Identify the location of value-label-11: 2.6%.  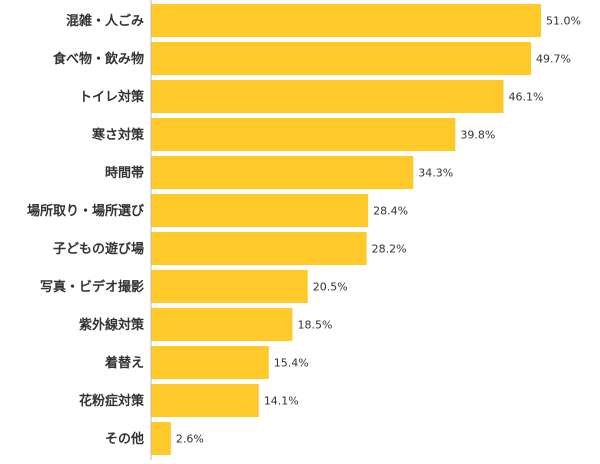
(190, 439).